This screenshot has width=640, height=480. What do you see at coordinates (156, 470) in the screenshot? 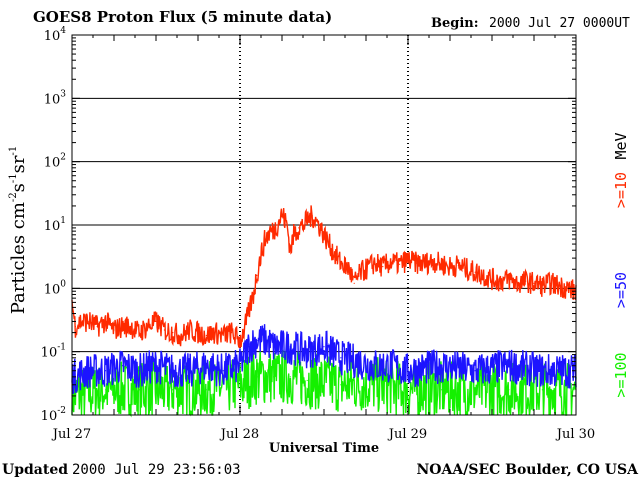
I see `updated-value: 2000 Jul 29 23:56:03` at bounding box center [156, 470].